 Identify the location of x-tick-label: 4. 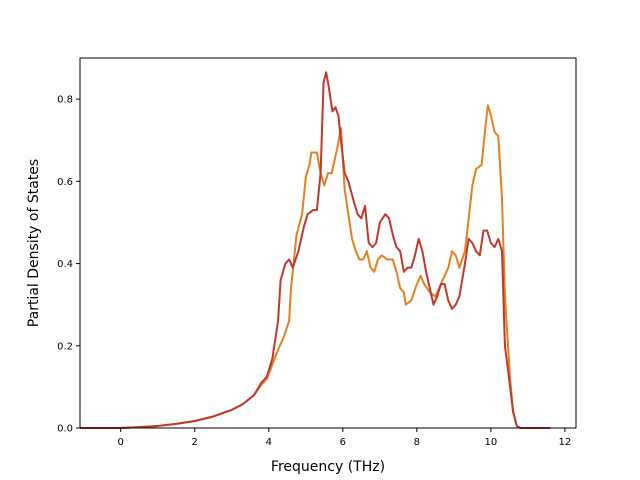
(269, 442).